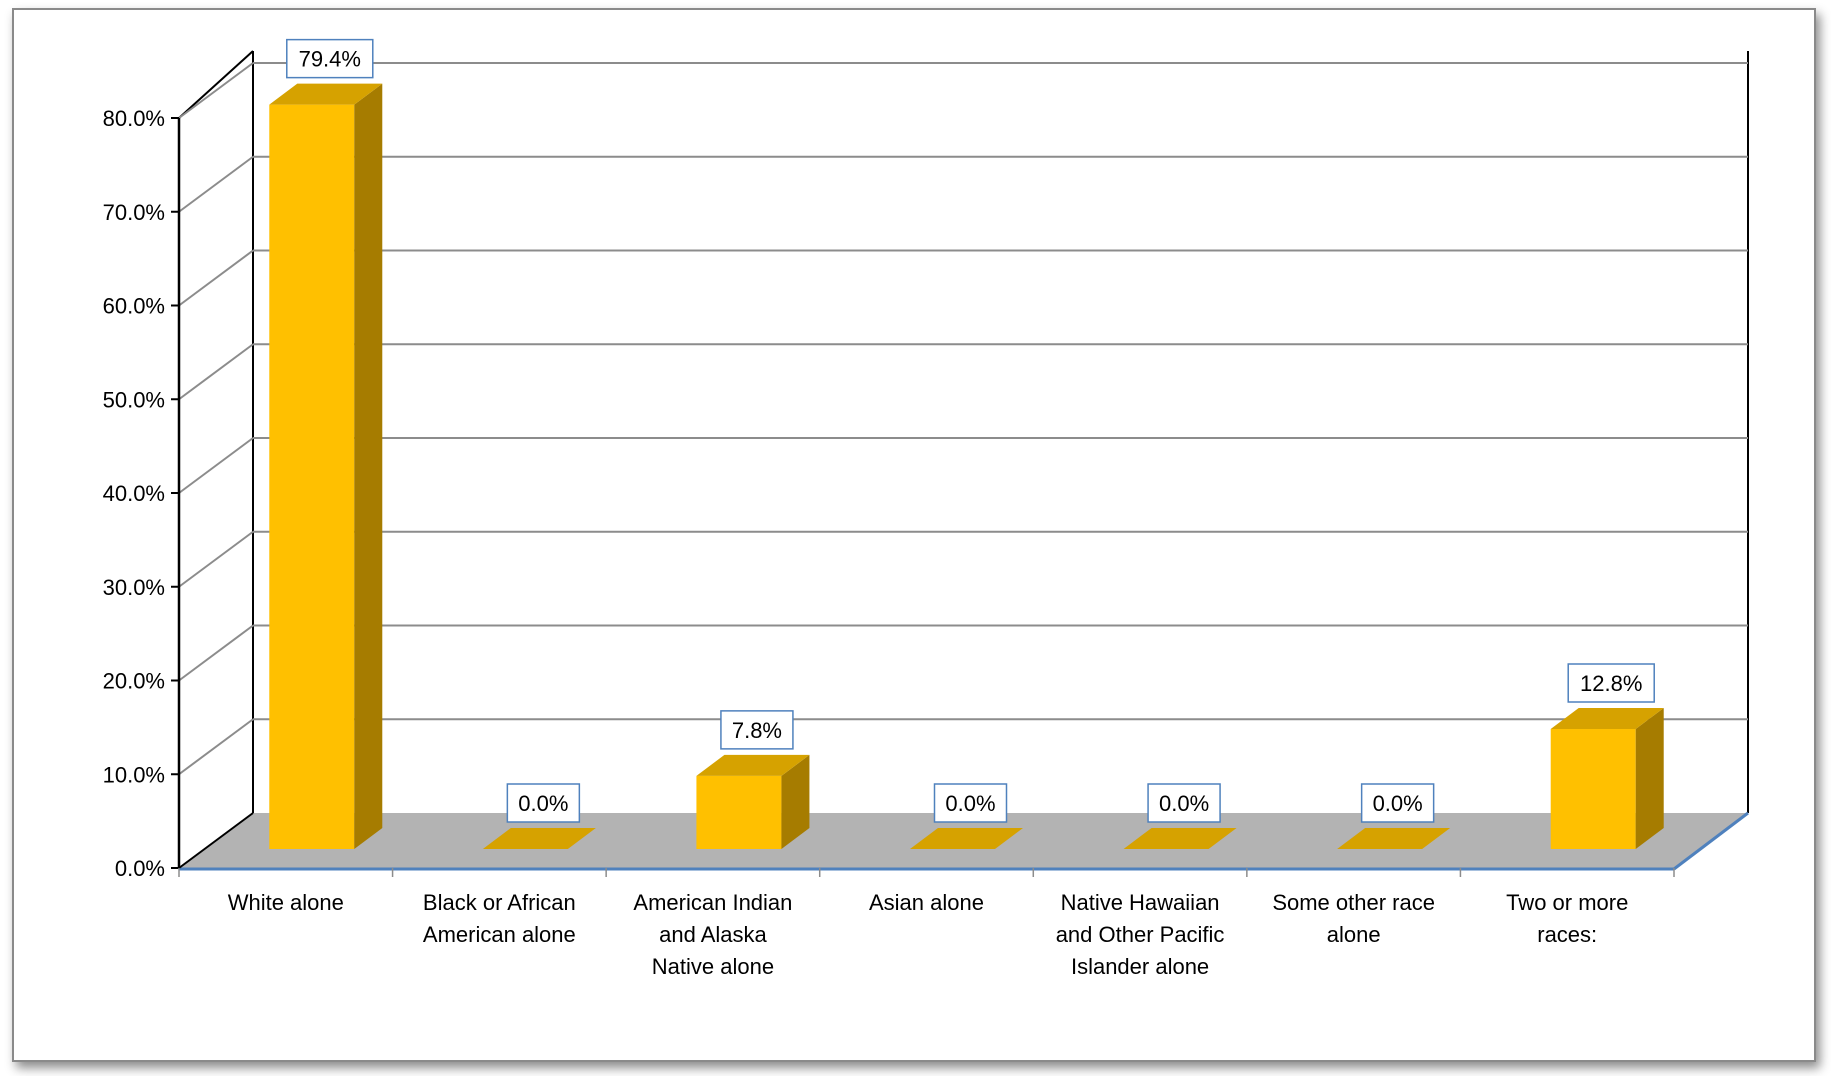  Describe the element at coordinates (286, 902) in the screenshot. I see `x-tick-label: White alone` at that location.